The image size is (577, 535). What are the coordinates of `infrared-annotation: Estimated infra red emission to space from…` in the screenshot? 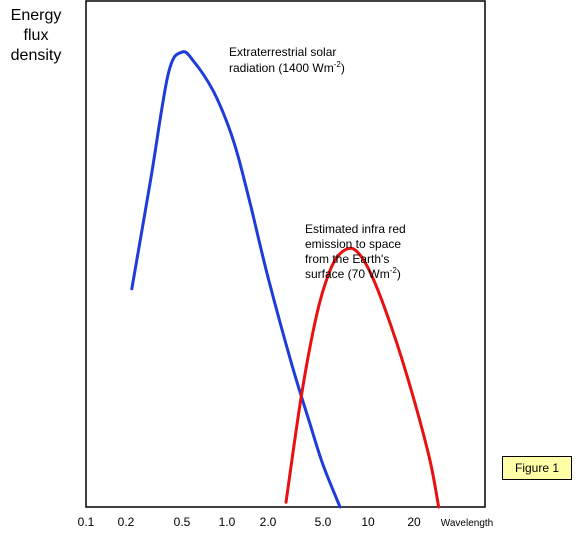 It's located at (355, 251).